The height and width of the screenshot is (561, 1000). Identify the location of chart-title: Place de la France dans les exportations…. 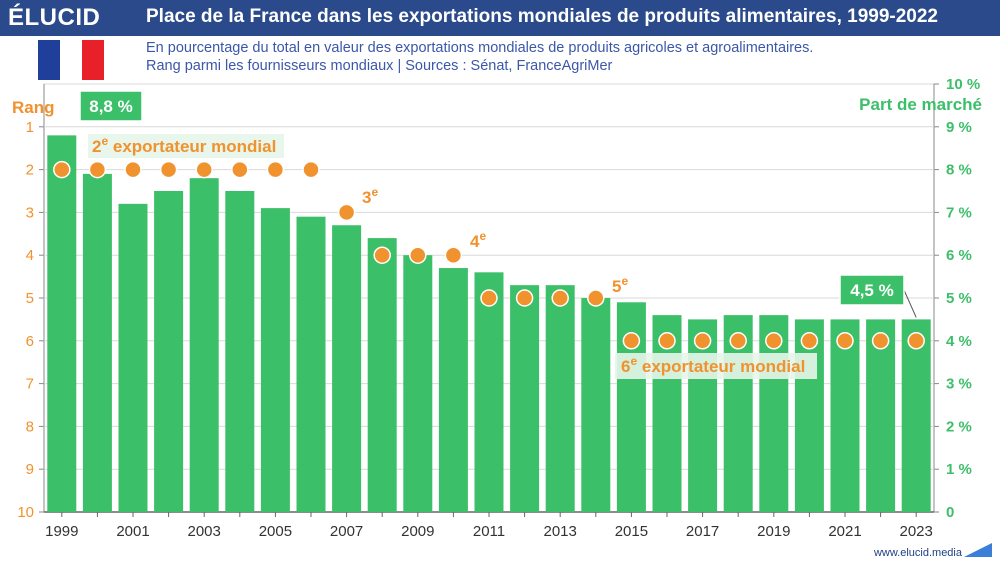
(542, 16).